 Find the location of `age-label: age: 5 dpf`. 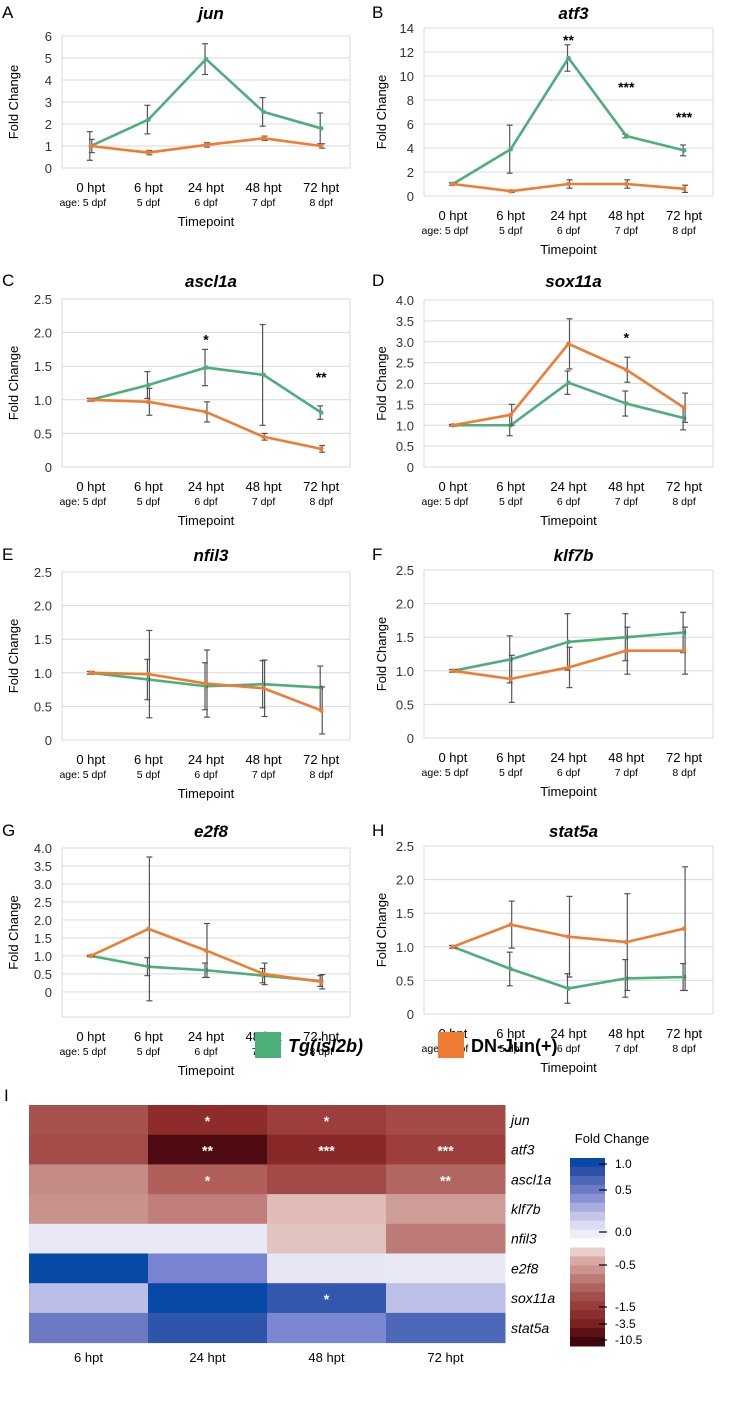

age-label: age: 5 dpf is located at coordinates (82, 502).